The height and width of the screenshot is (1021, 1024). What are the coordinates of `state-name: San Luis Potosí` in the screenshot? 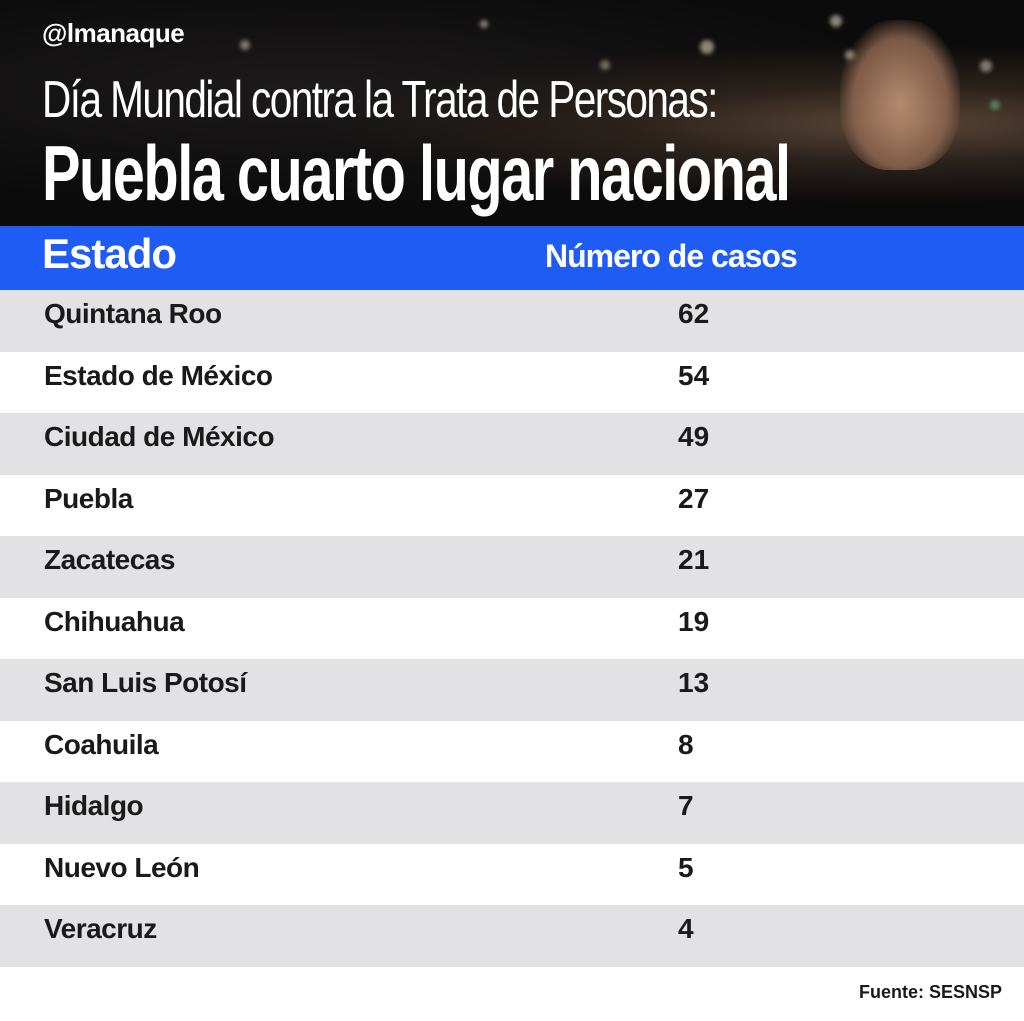 It's located at (145, 682).